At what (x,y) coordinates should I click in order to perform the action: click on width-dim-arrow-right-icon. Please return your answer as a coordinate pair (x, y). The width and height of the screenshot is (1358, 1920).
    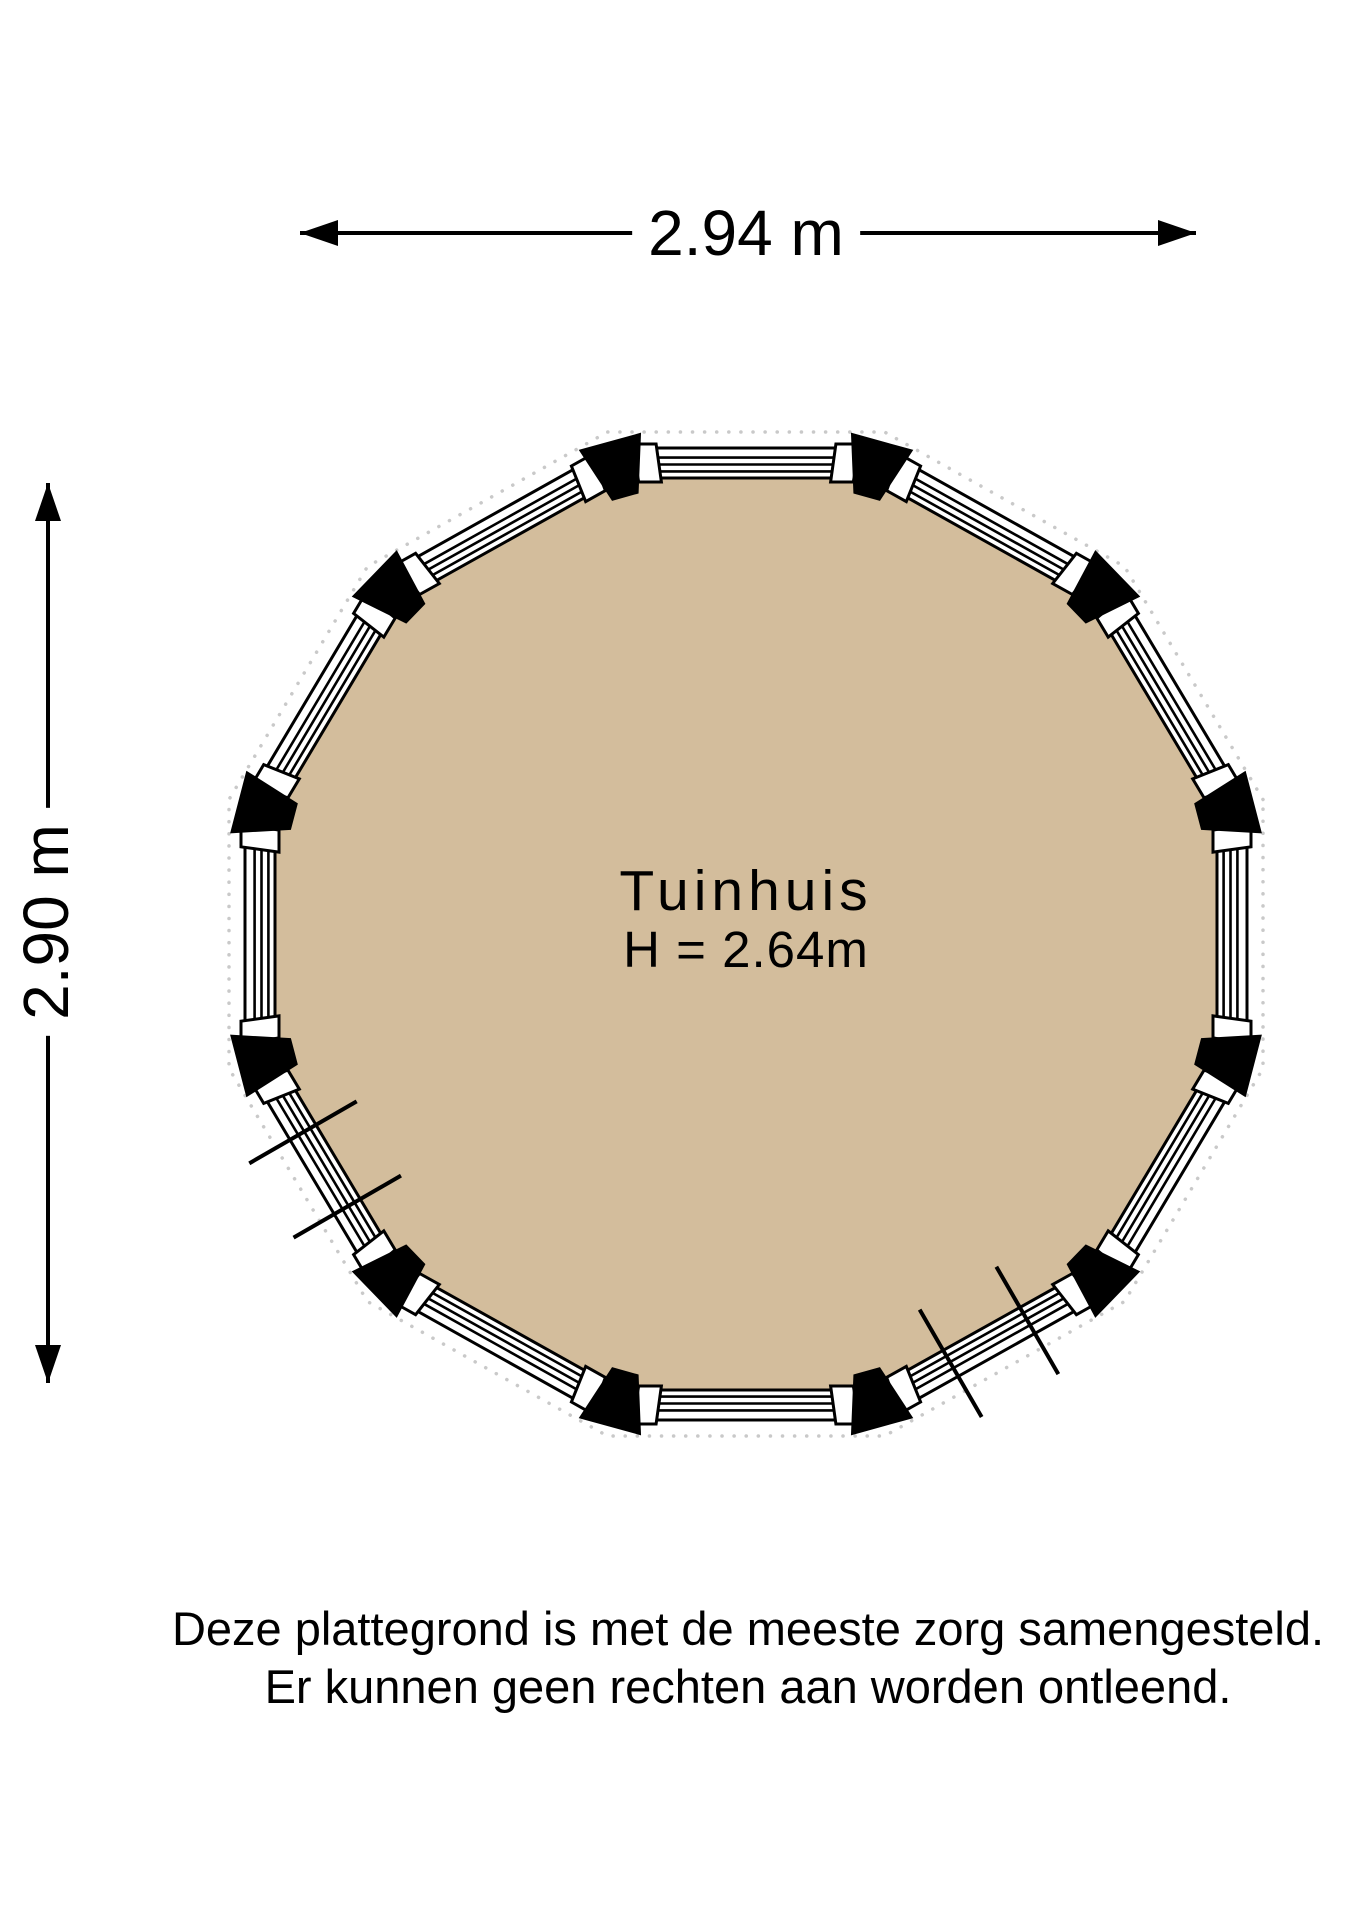
    Looking at the image, I should click on (1177, 233).